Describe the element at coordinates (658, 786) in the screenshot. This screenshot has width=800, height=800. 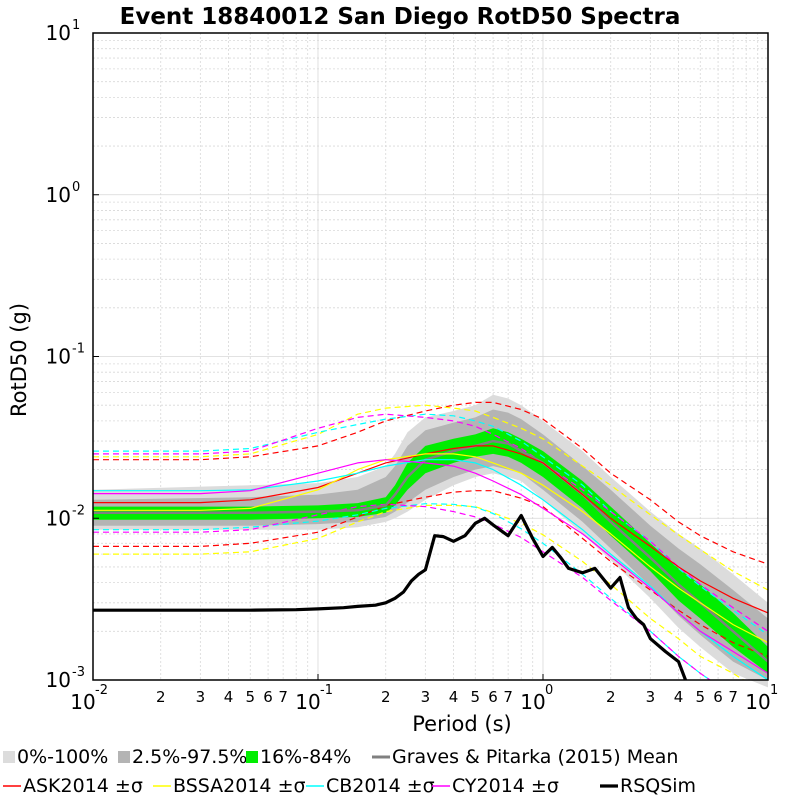
I see `legend-label: RSQSim` at that location.